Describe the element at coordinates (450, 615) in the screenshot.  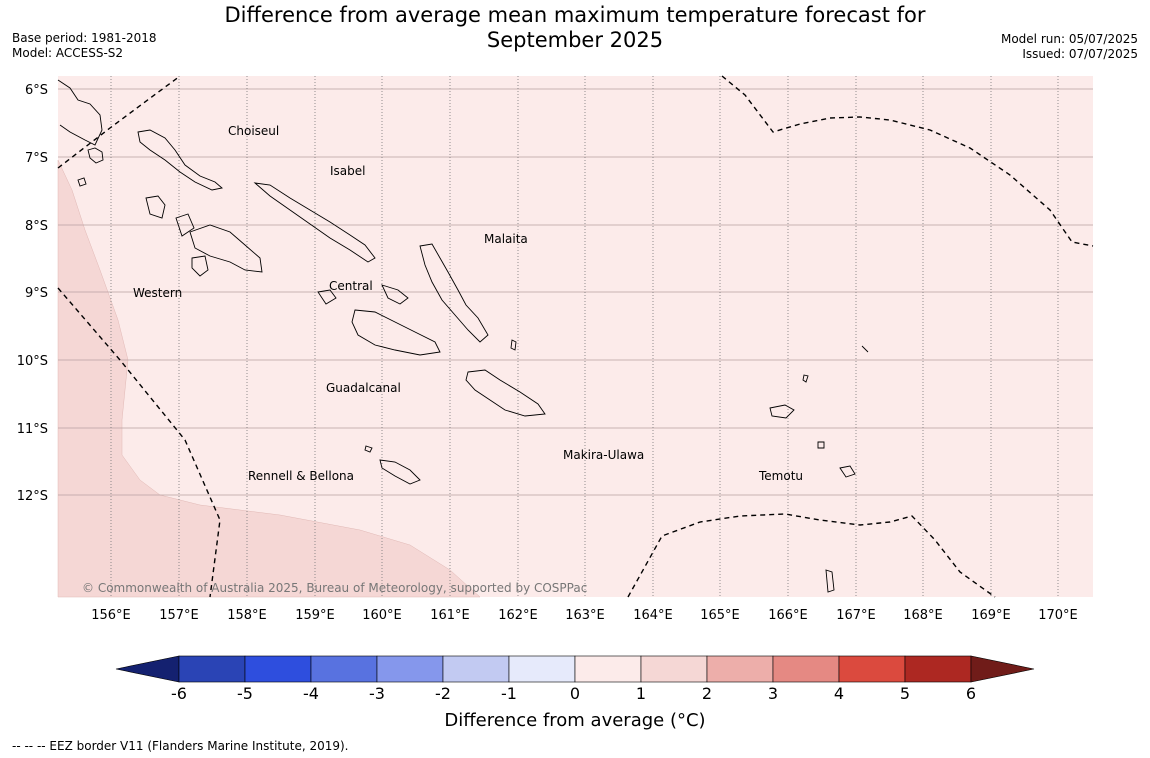
I see `lon-label: 161°E` at that location.